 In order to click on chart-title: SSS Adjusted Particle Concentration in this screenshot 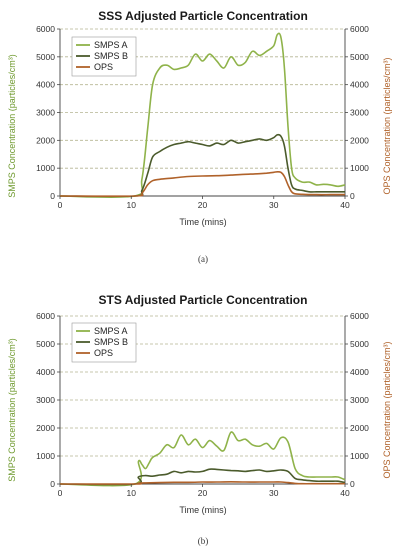, I will do `click(203, 16)`.